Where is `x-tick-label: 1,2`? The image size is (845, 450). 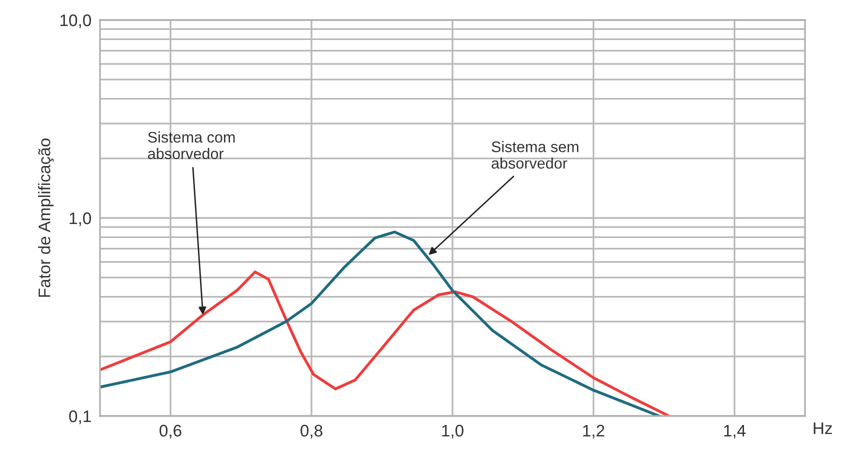
x-tick-label: 1,2 is located at coordinates (593, 431).